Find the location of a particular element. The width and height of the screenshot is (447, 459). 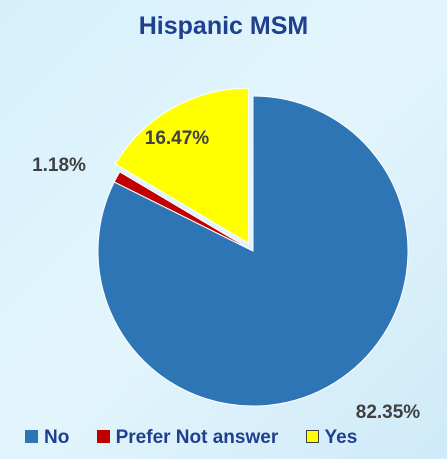

legend-label-no: No is located at coordinates (57, 437).